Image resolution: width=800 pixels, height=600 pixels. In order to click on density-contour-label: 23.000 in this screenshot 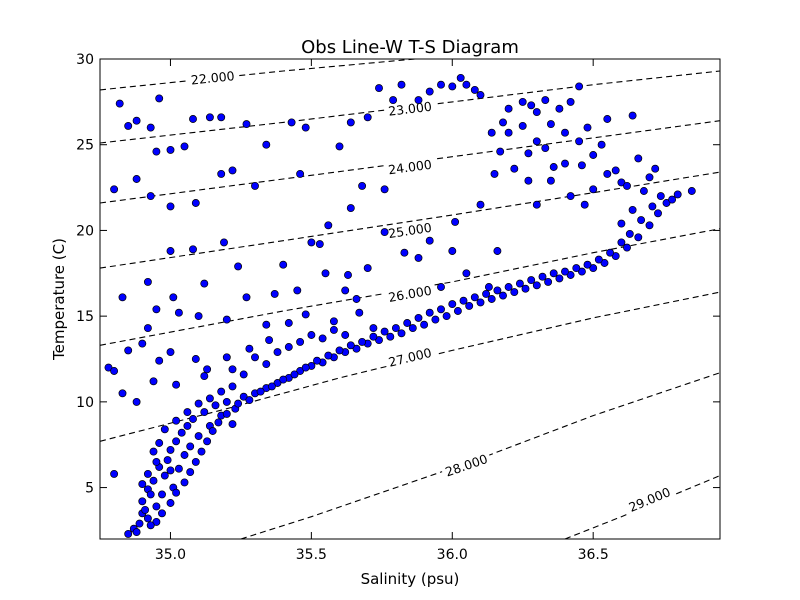, I will do `click(409, 109)`.